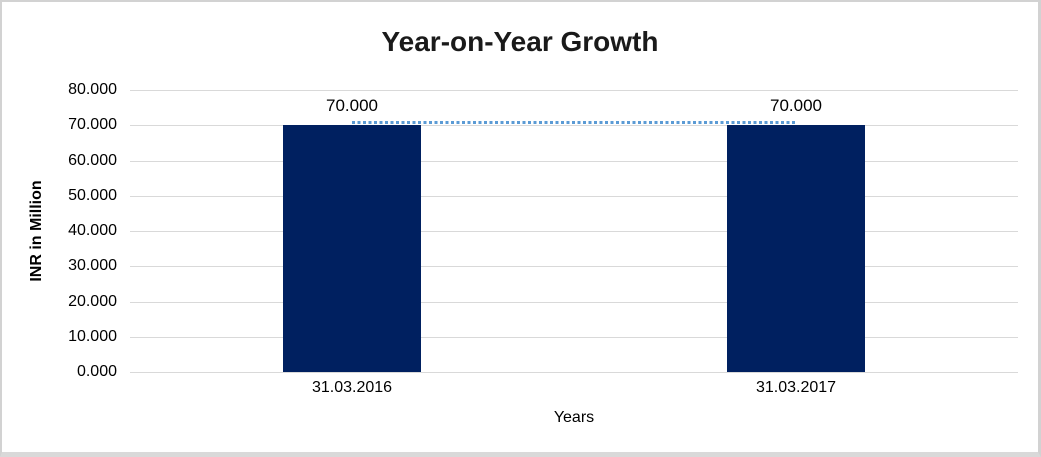 This screenshot has height=457, width=1041. Describe the element at coordinates (352, 387) in the screenshot. I see `x-tick-label: 31.03.2016` at that location.